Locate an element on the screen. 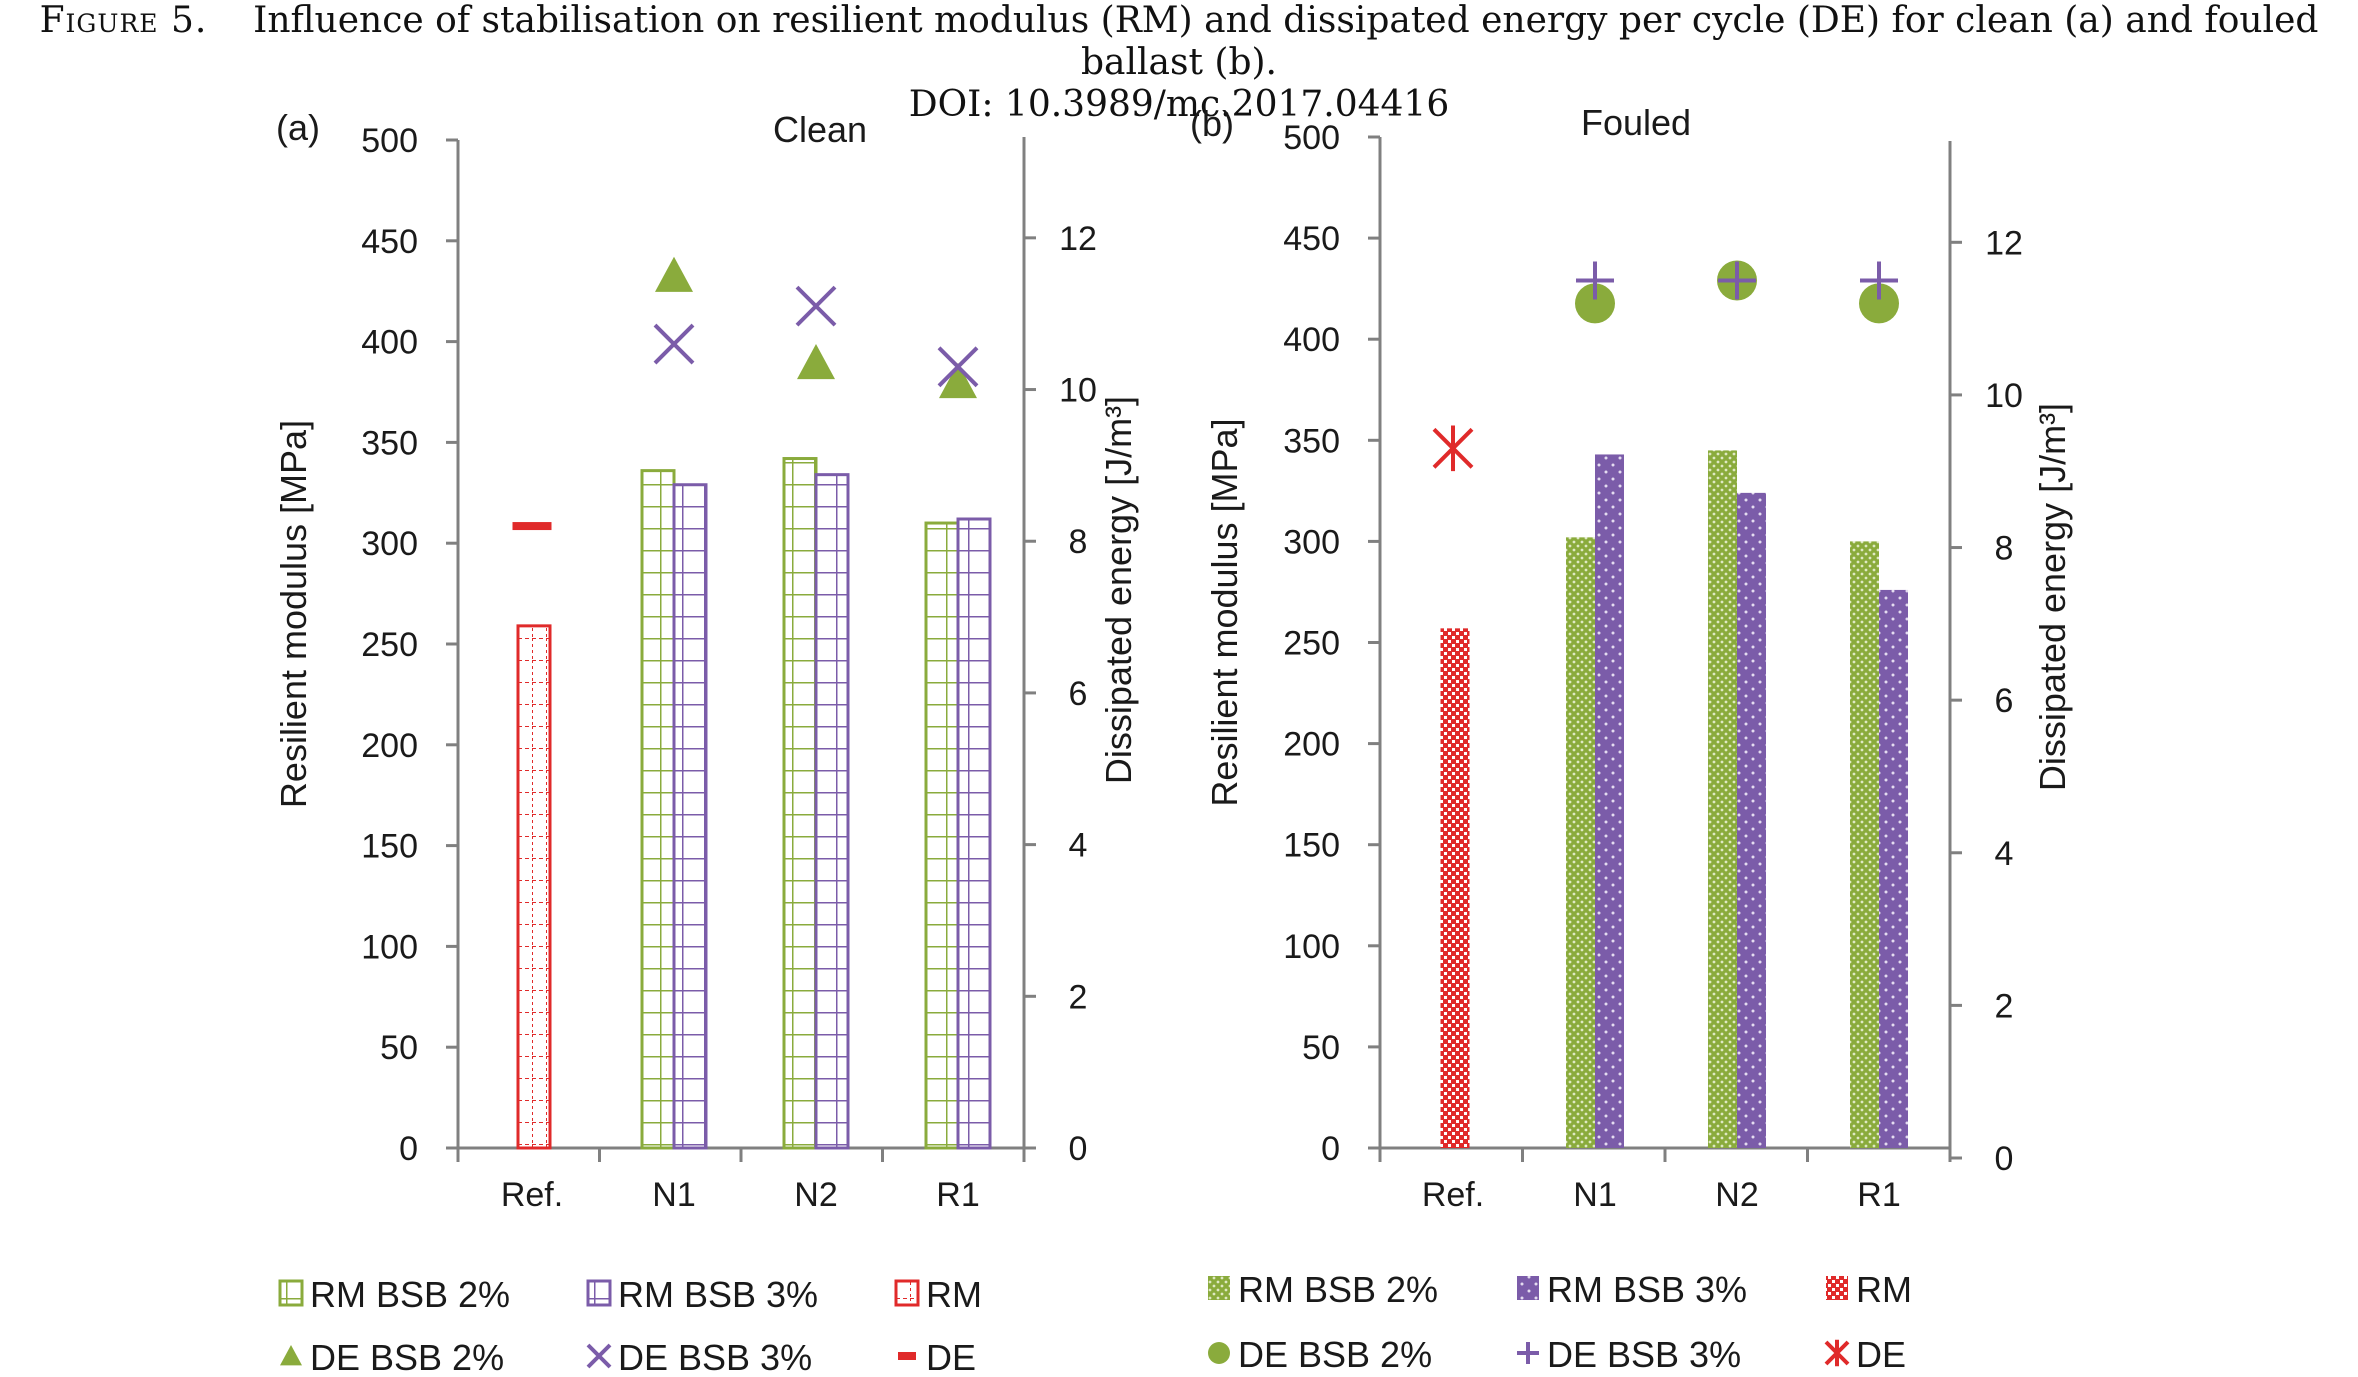 This screenshot has height=1377, width=2358. y2-axis-title: Dissipated energy [J/m³] is located at coordinates (1118, 590).